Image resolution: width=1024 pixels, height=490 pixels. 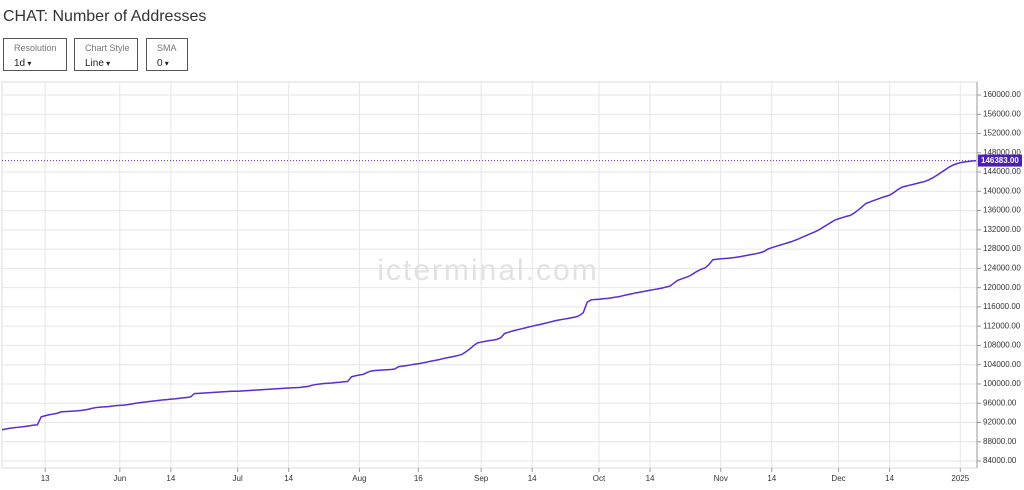 I want to click on x-tick-label: Dec, so click(x=838, y=478).